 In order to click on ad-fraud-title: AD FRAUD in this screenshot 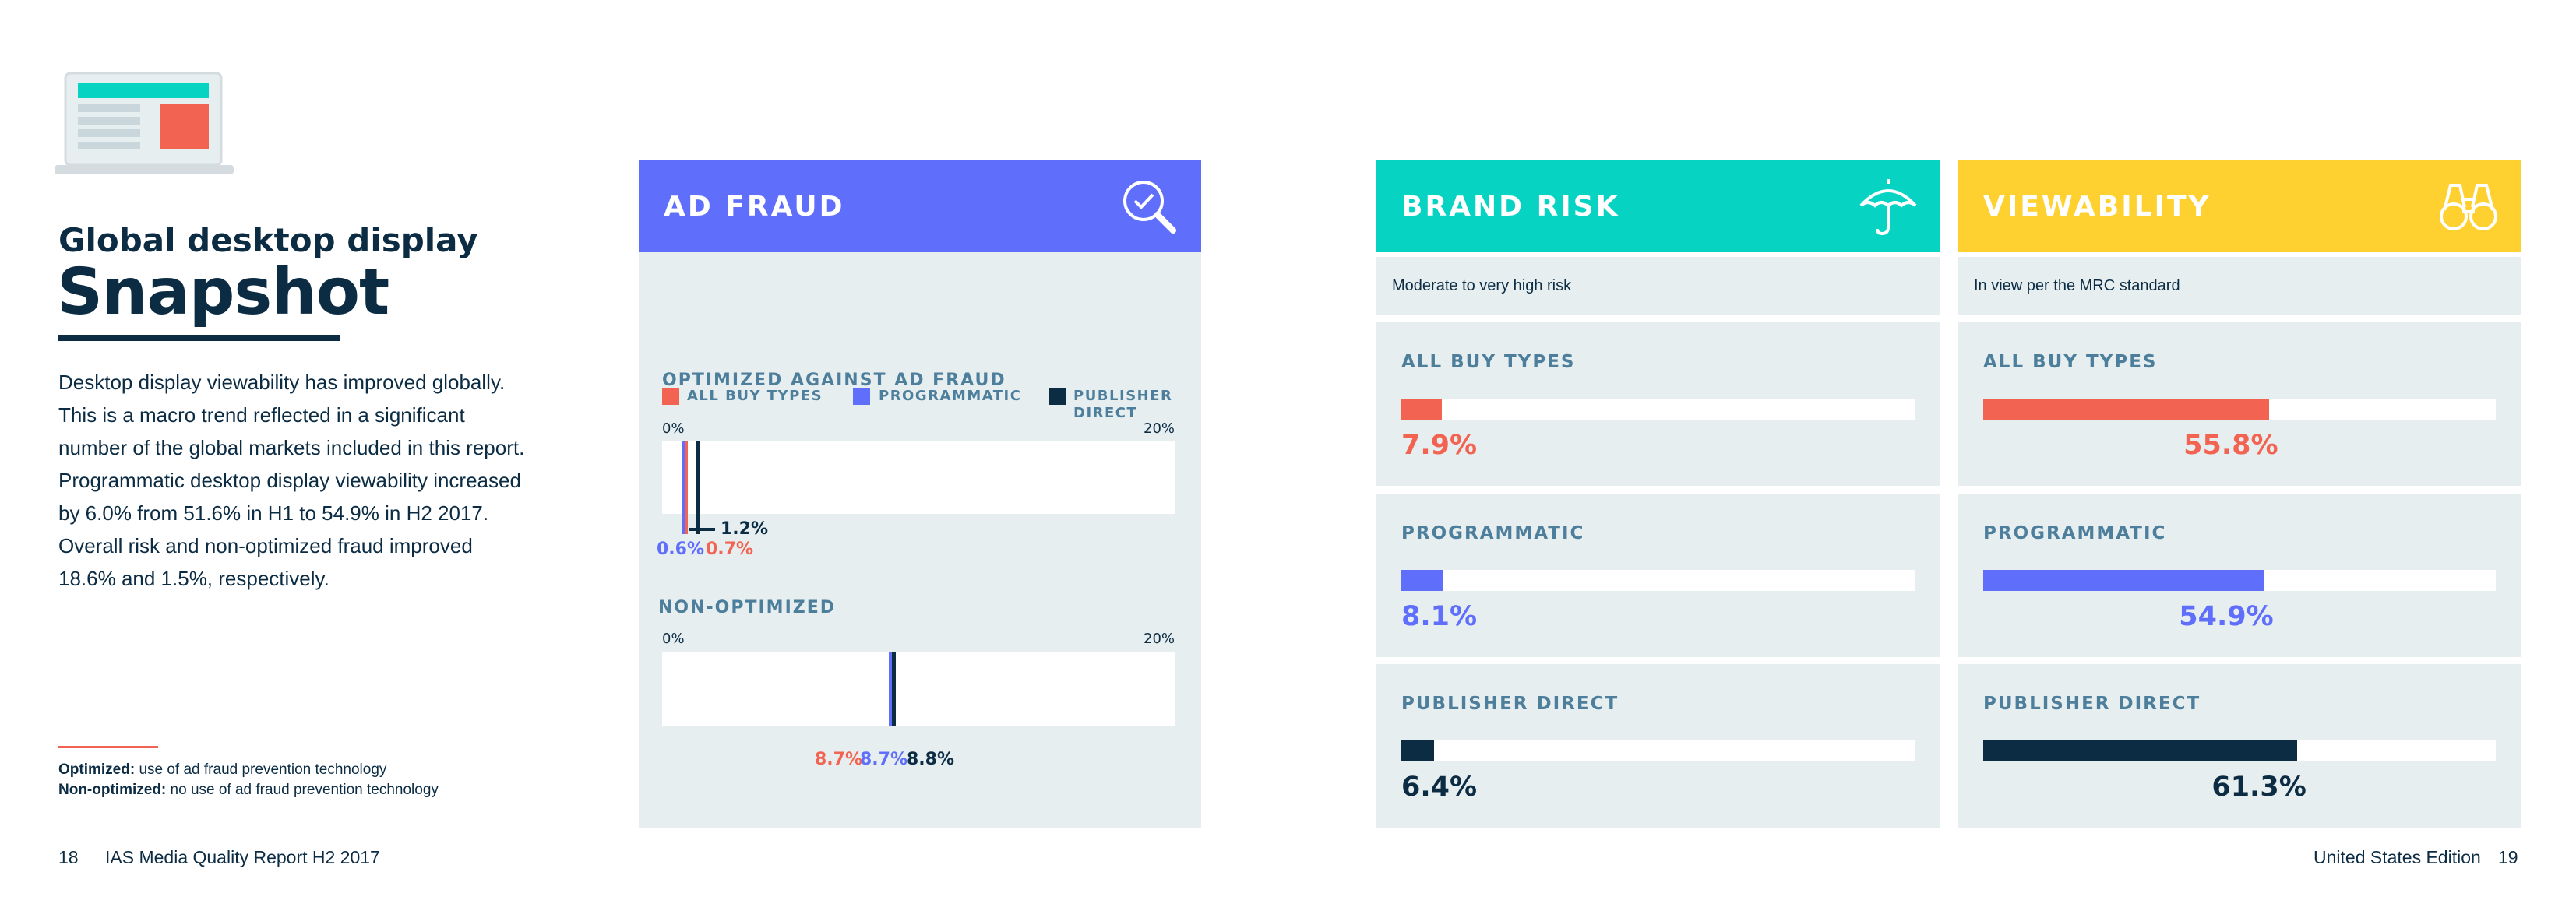, I will do `click(755, 207)`.